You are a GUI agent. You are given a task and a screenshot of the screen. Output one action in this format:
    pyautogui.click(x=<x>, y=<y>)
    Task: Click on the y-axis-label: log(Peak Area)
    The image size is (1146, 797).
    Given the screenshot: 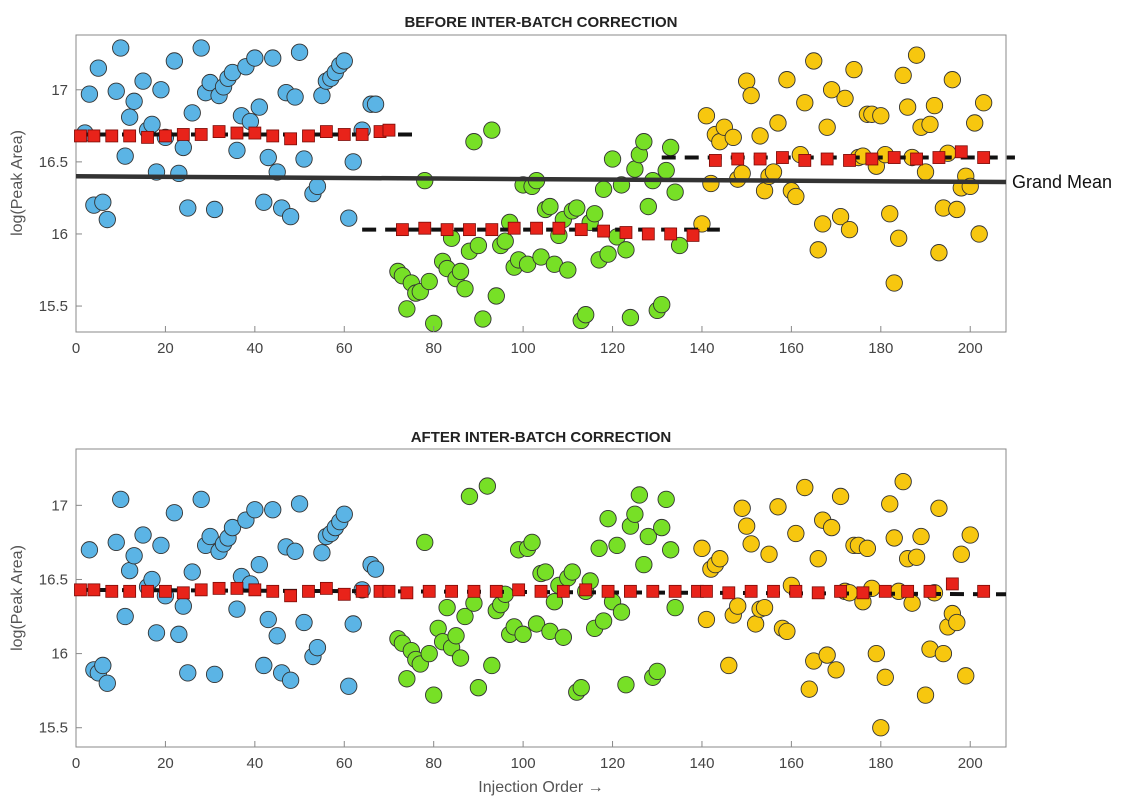 What is the action you would take?
    pyautogui.click(x=17, y=598)
    